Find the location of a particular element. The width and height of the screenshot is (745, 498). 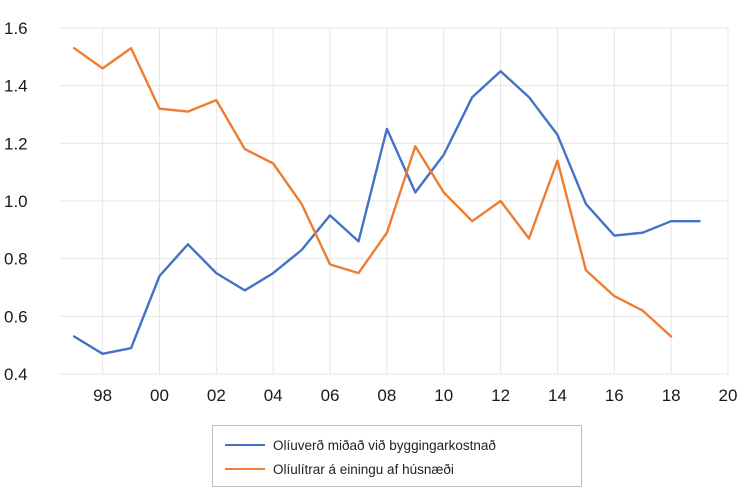

y-tick-label: 0.6 is located at coordinates (16, 316).